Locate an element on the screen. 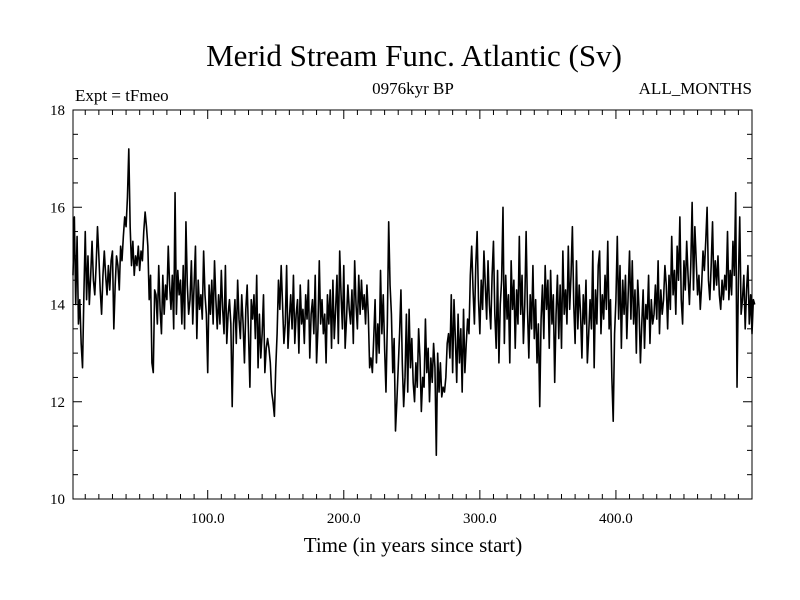  y-tick-label: 12 is located at coordinates (57, 403).